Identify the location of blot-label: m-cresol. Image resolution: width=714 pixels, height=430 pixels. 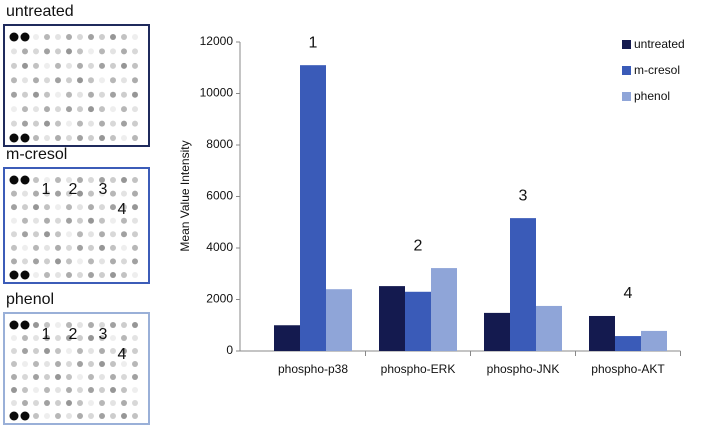
(36, 154).